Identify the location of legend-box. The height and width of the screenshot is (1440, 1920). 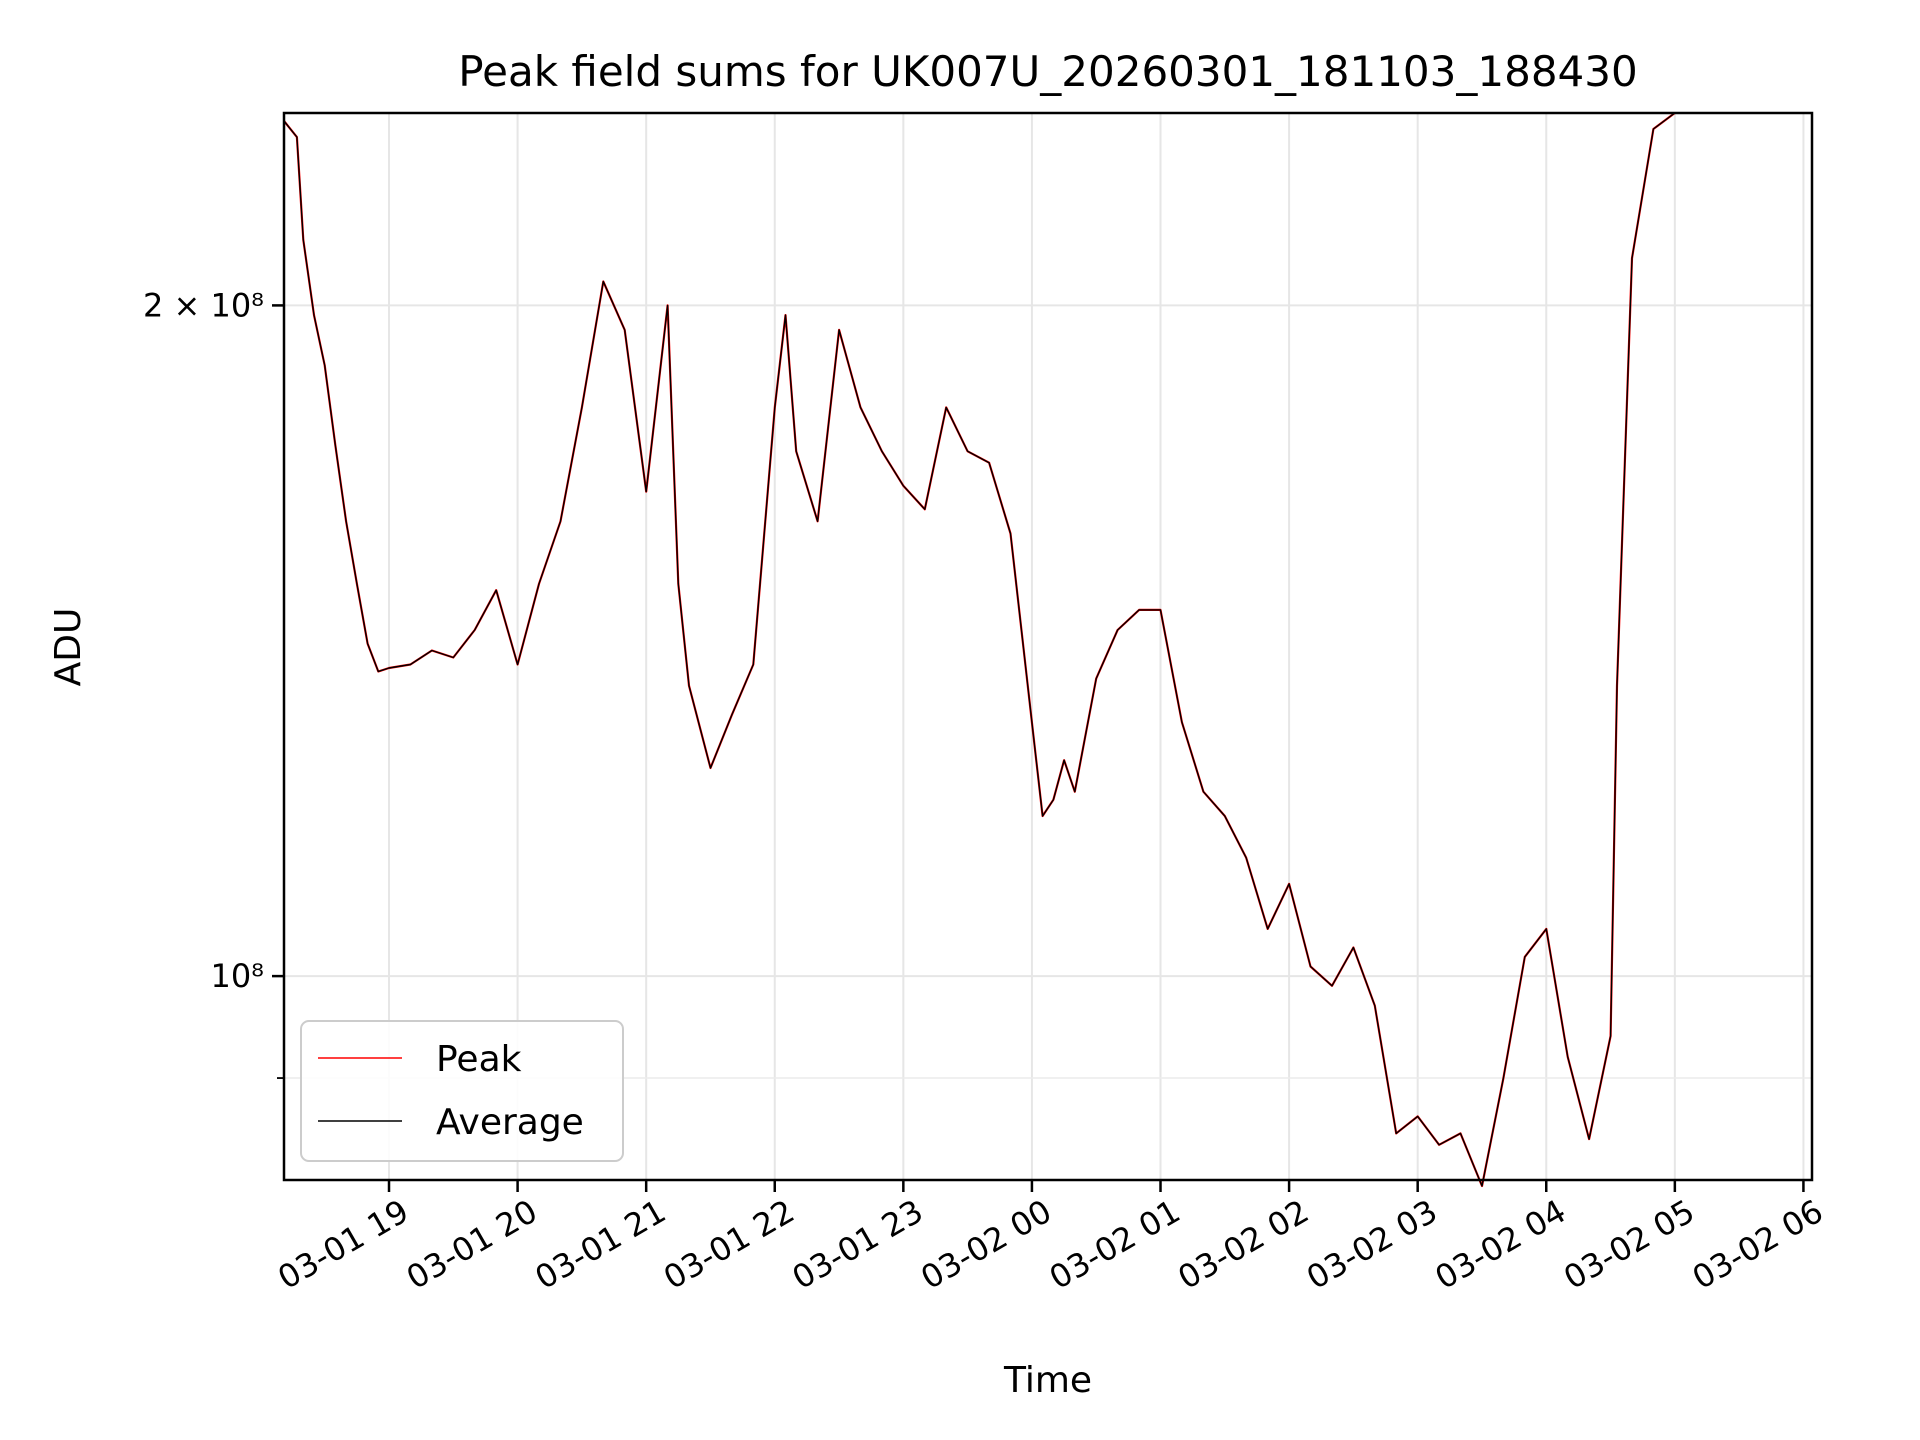
(462, 1091).